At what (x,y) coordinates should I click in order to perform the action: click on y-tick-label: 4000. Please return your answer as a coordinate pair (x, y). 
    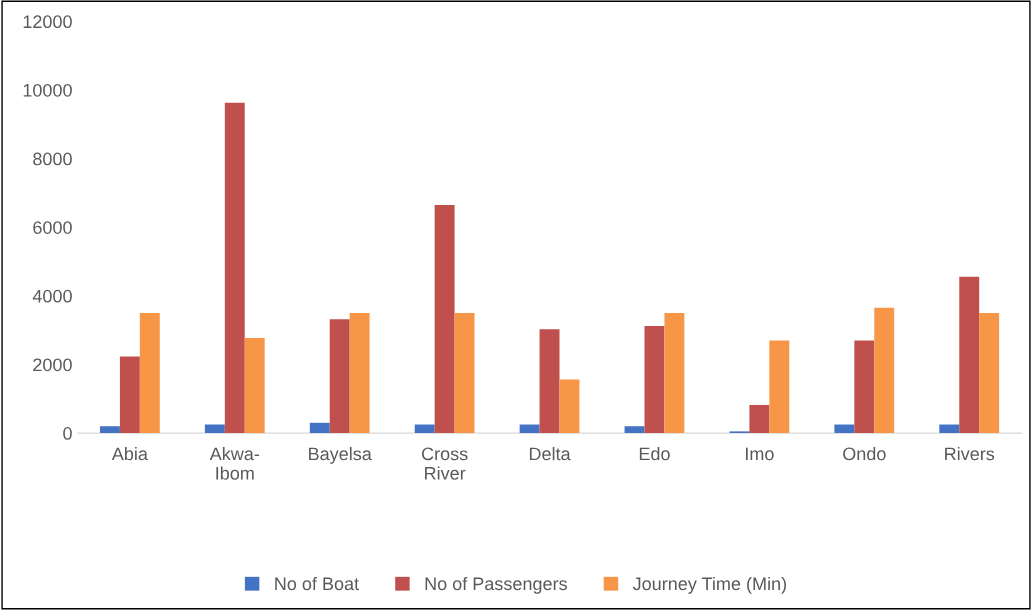
    Looking at the image, I should click on (52, 296).